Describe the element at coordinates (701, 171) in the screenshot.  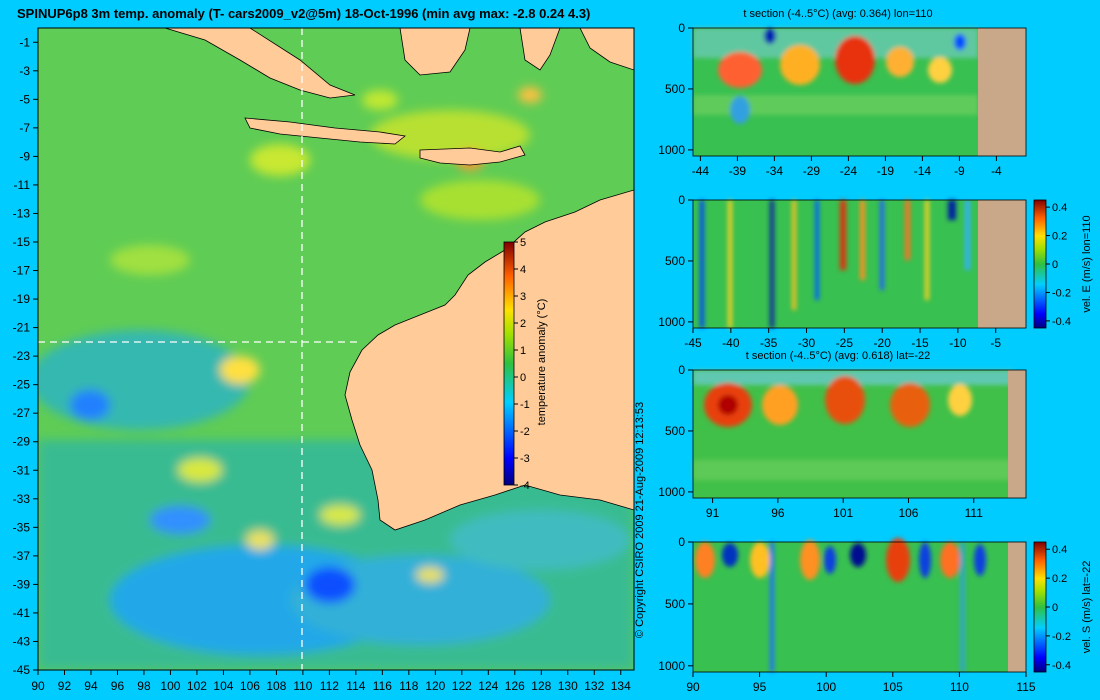
I see `section-x-tick-label: -44` at that location.